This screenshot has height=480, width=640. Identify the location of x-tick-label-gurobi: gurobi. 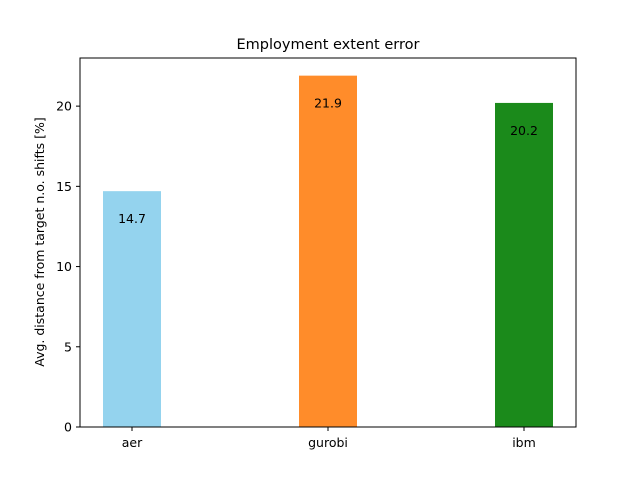
(328, 442).